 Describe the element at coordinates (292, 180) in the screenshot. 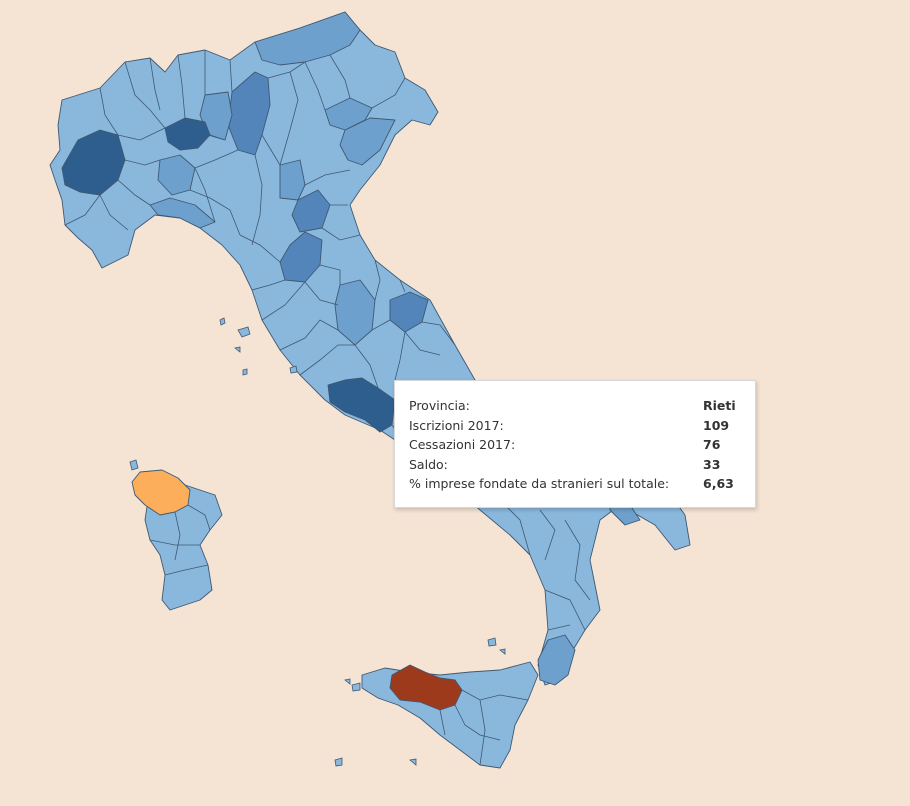

I see `province-emilia-a` at that location.